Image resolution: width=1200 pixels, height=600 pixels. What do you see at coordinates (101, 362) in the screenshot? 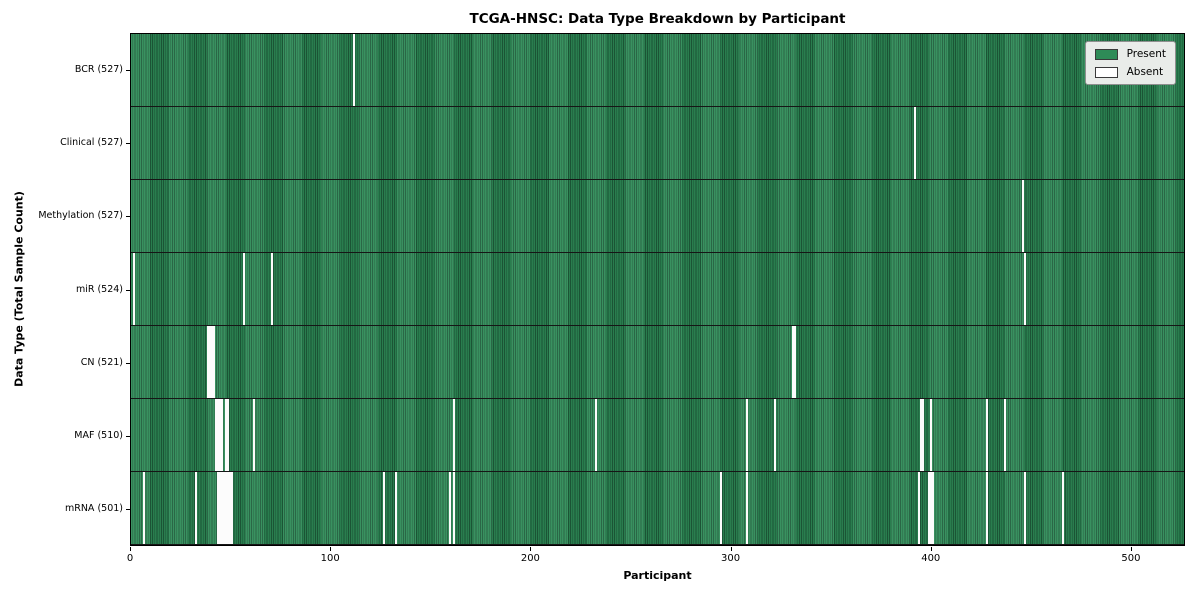
I see `ytick-label-cn: CN (521)` at bounding box center [101, 362].